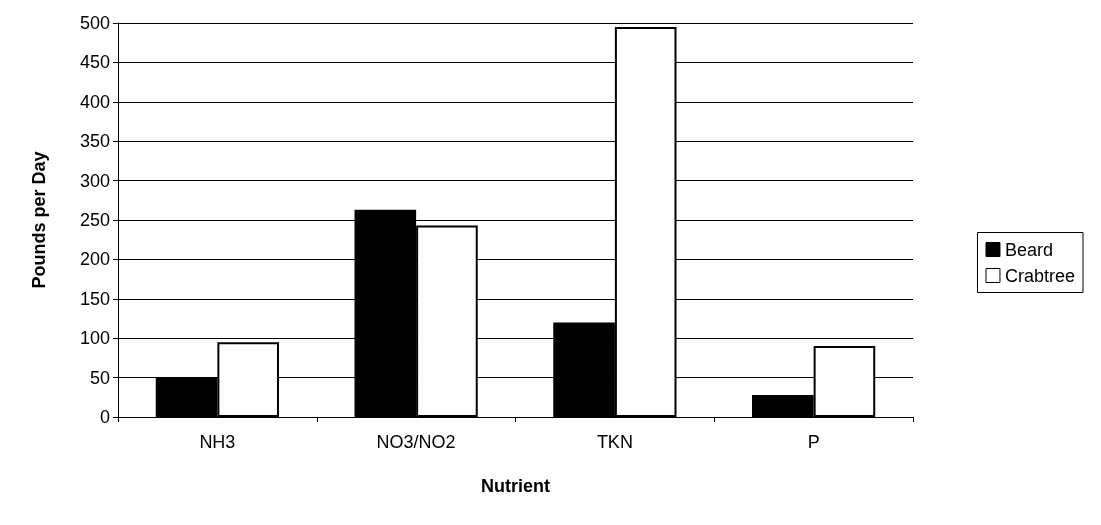 The height and width of the screenshot is (525, 1101). I want to click on y-tick-label: 500, so click(94, 23).